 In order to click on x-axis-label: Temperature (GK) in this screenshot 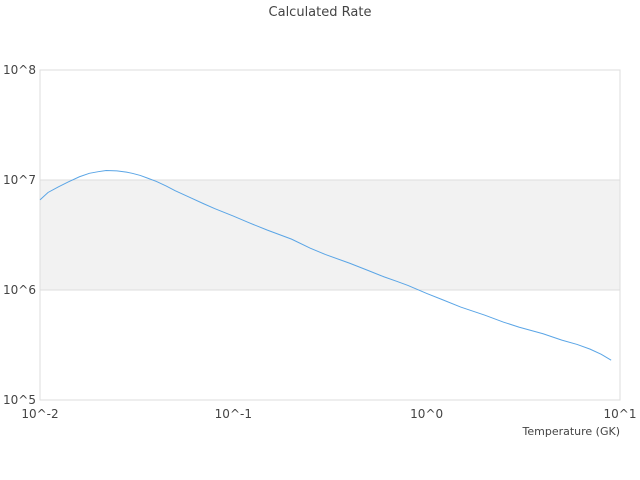, I will do `click(571, 431)`.